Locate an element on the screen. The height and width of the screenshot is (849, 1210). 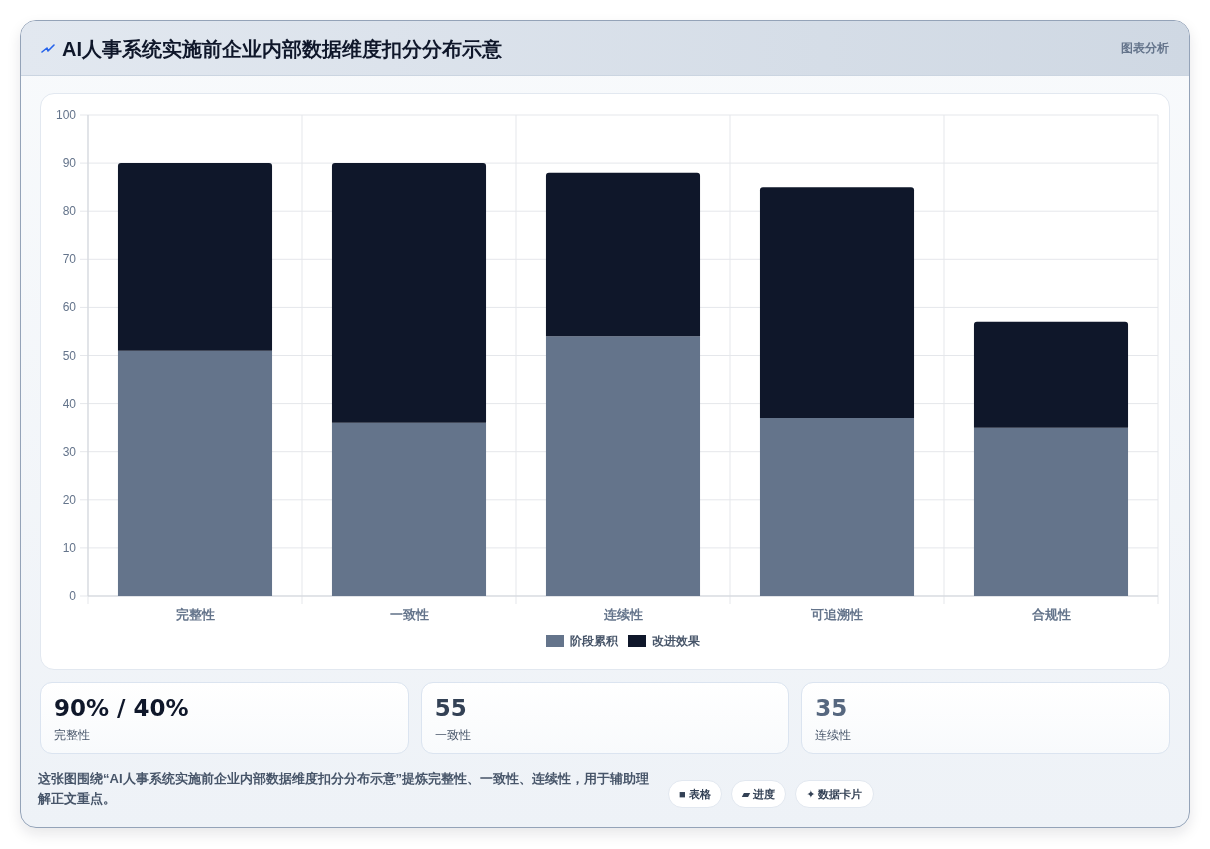
text: 35 is located at coordinates (831, 708).